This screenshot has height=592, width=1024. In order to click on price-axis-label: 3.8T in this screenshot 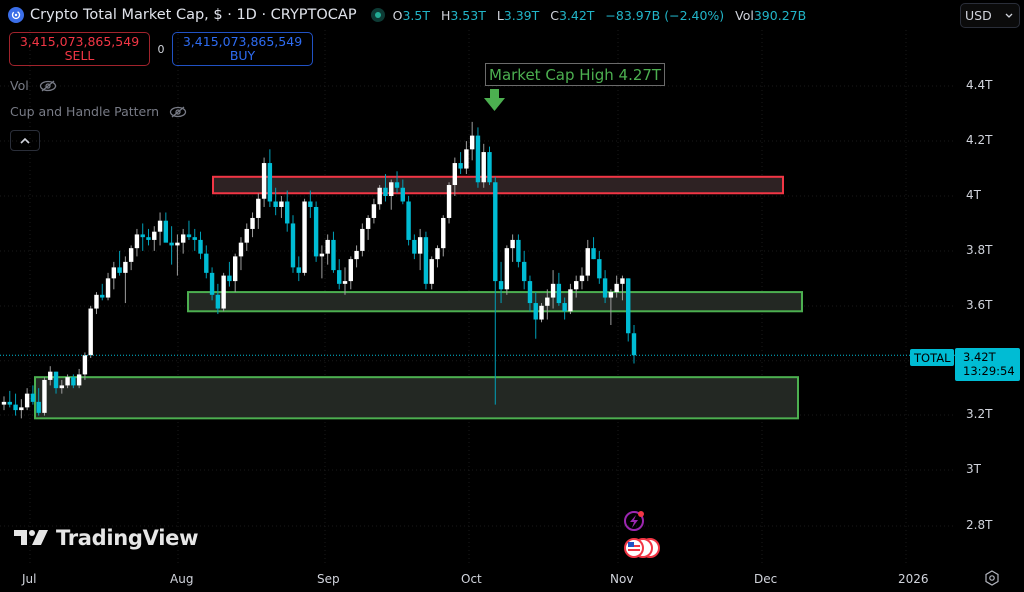, I will do `click(979, 250)`.